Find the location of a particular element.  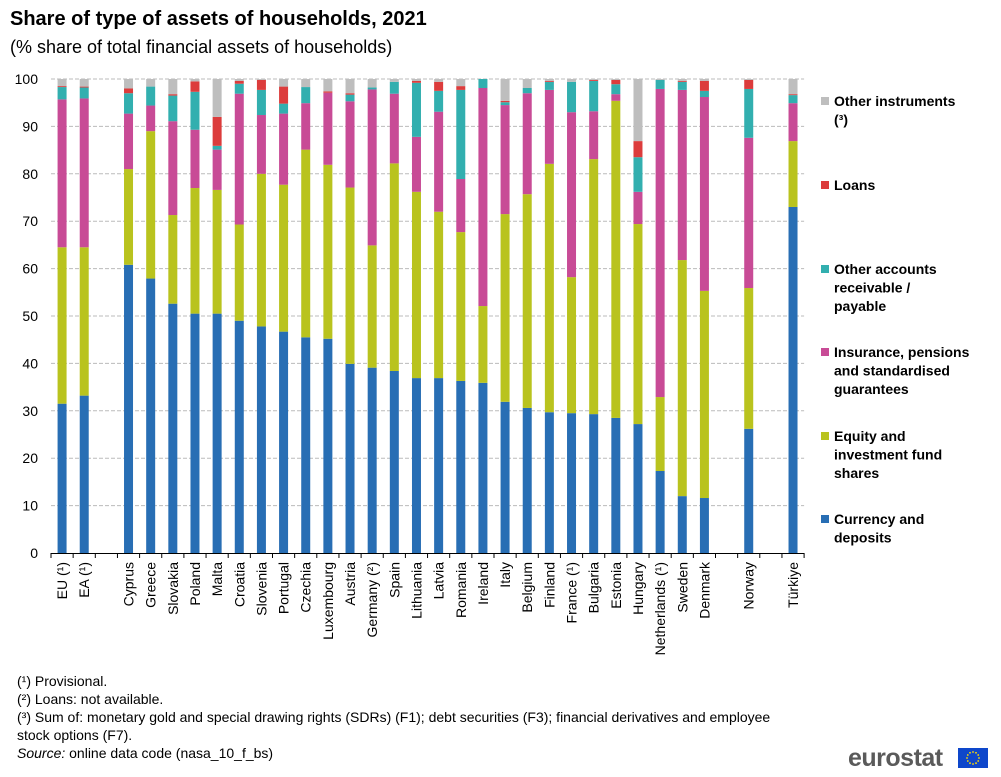

legend-label-1: Currency and deposits is located at coordinates (879, 528).